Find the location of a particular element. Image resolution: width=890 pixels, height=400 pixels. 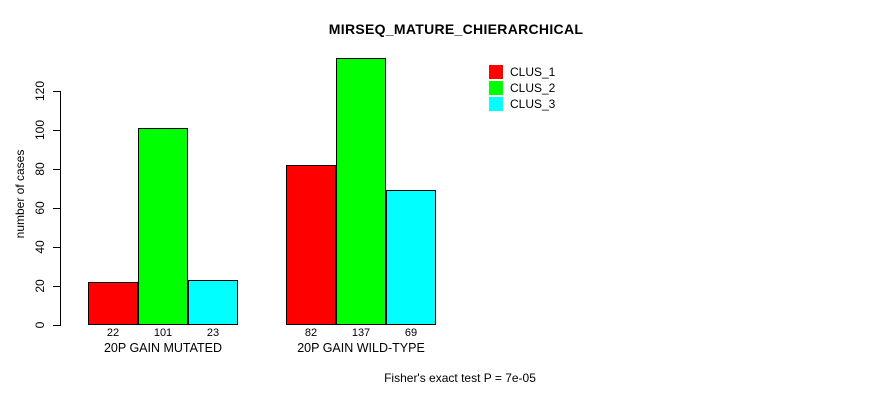

y-axis-tick-label: 100 is located at coordinates (40, 130).